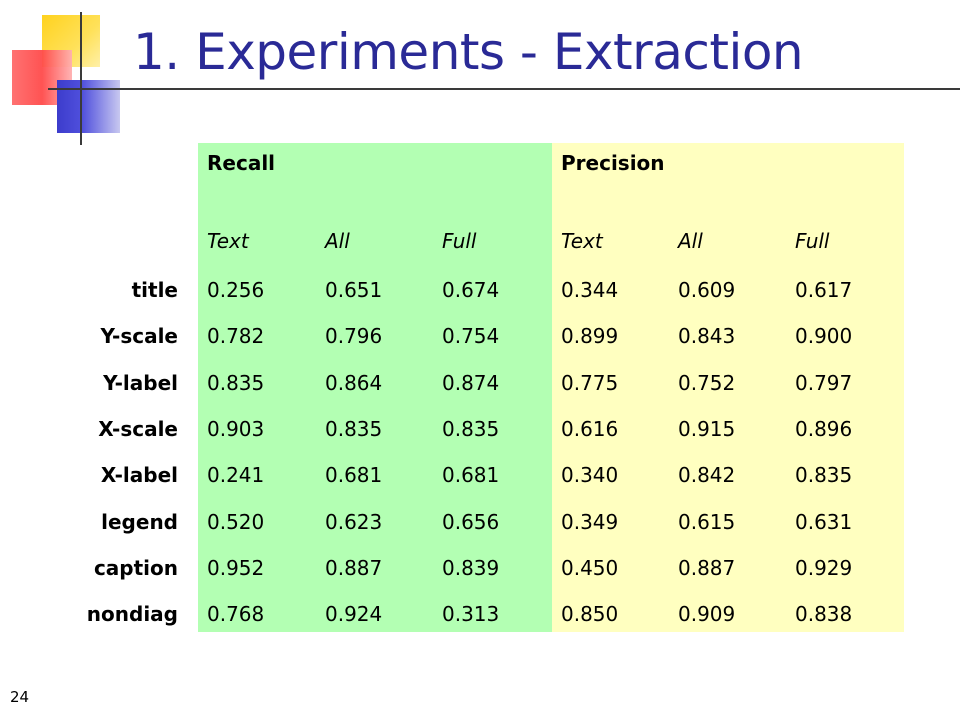 This screenshot has height=720, width=960. Describe the element at coordinates (236, 336) in the screenshot. I see `table-cell: 0.782` at that location.